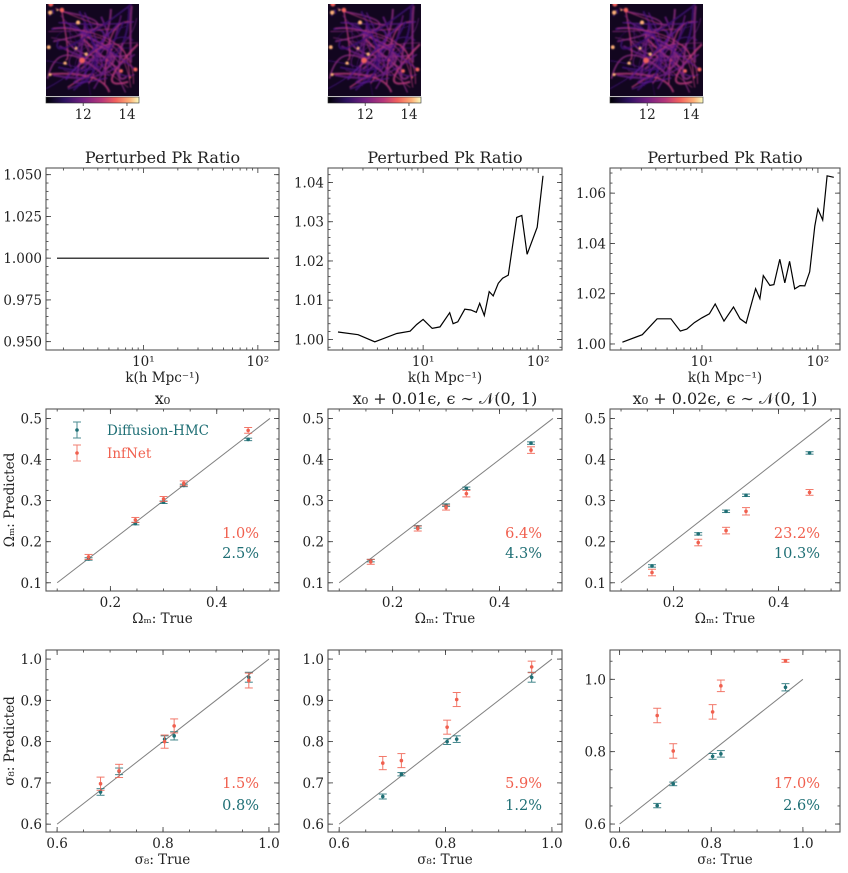  What do you see at coordinates (313, 784) in the screenshot?
I see `y-tick-label: 0.7` at bounding box center [313, 784].